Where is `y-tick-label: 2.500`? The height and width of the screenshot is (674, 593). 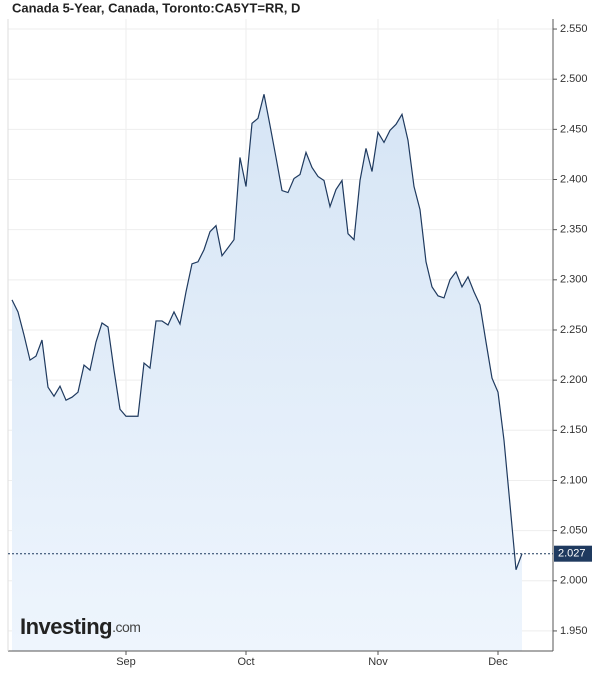
y-tick-label: 2.500 is located at coordinates (574, 79).